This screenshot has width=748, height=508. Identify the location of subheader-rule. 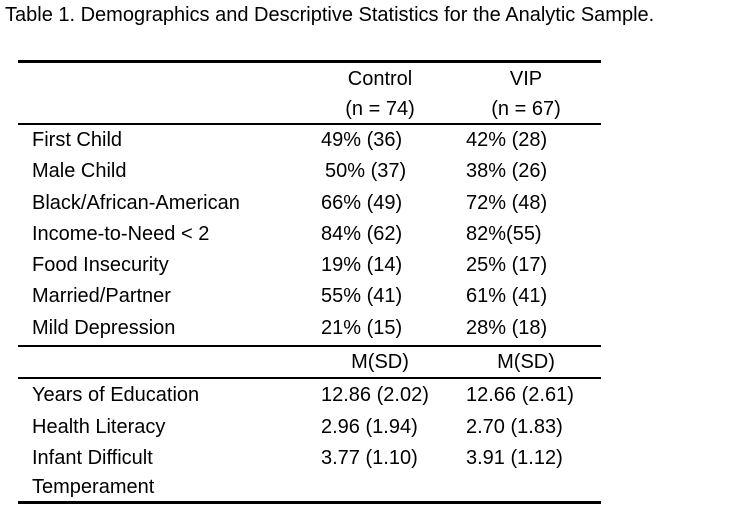
(309, 378).